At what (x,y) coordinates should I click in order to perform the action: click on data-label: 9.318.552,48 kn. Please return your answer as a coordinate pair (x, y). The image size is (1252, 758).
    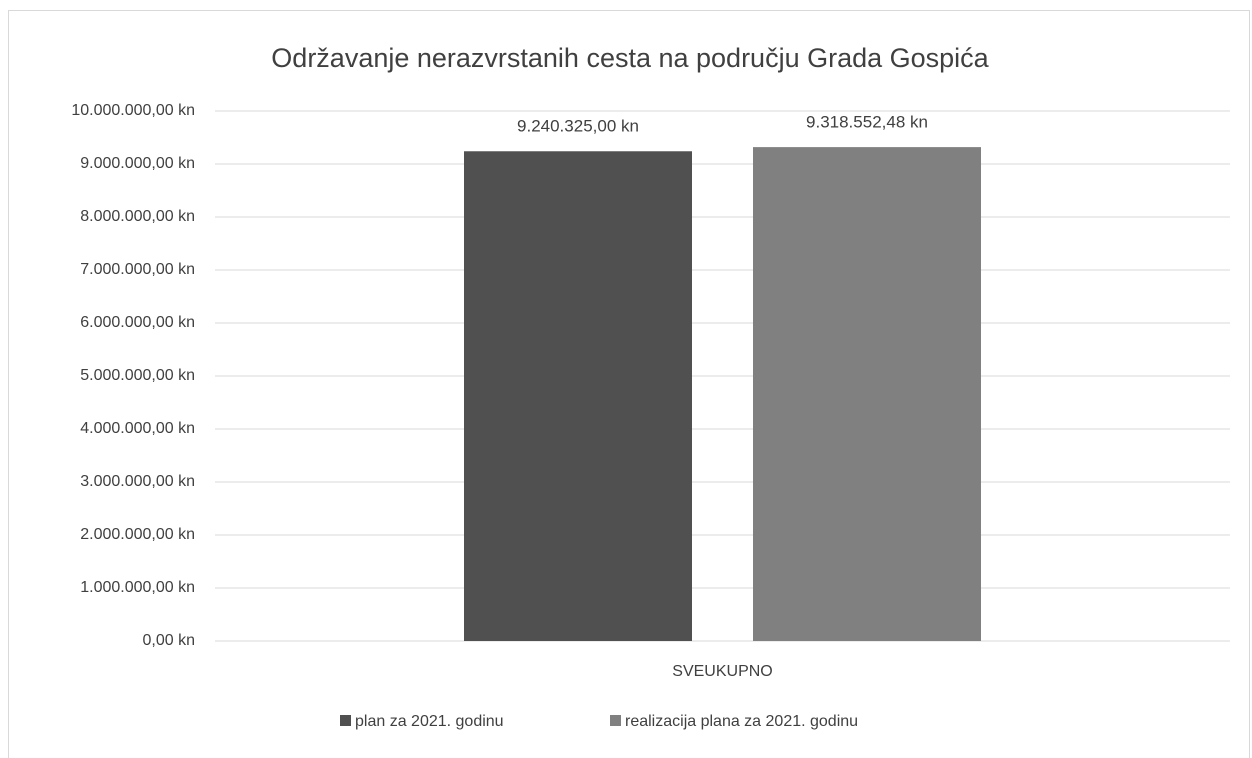
    Looking at the image, I should click on (867, 122).